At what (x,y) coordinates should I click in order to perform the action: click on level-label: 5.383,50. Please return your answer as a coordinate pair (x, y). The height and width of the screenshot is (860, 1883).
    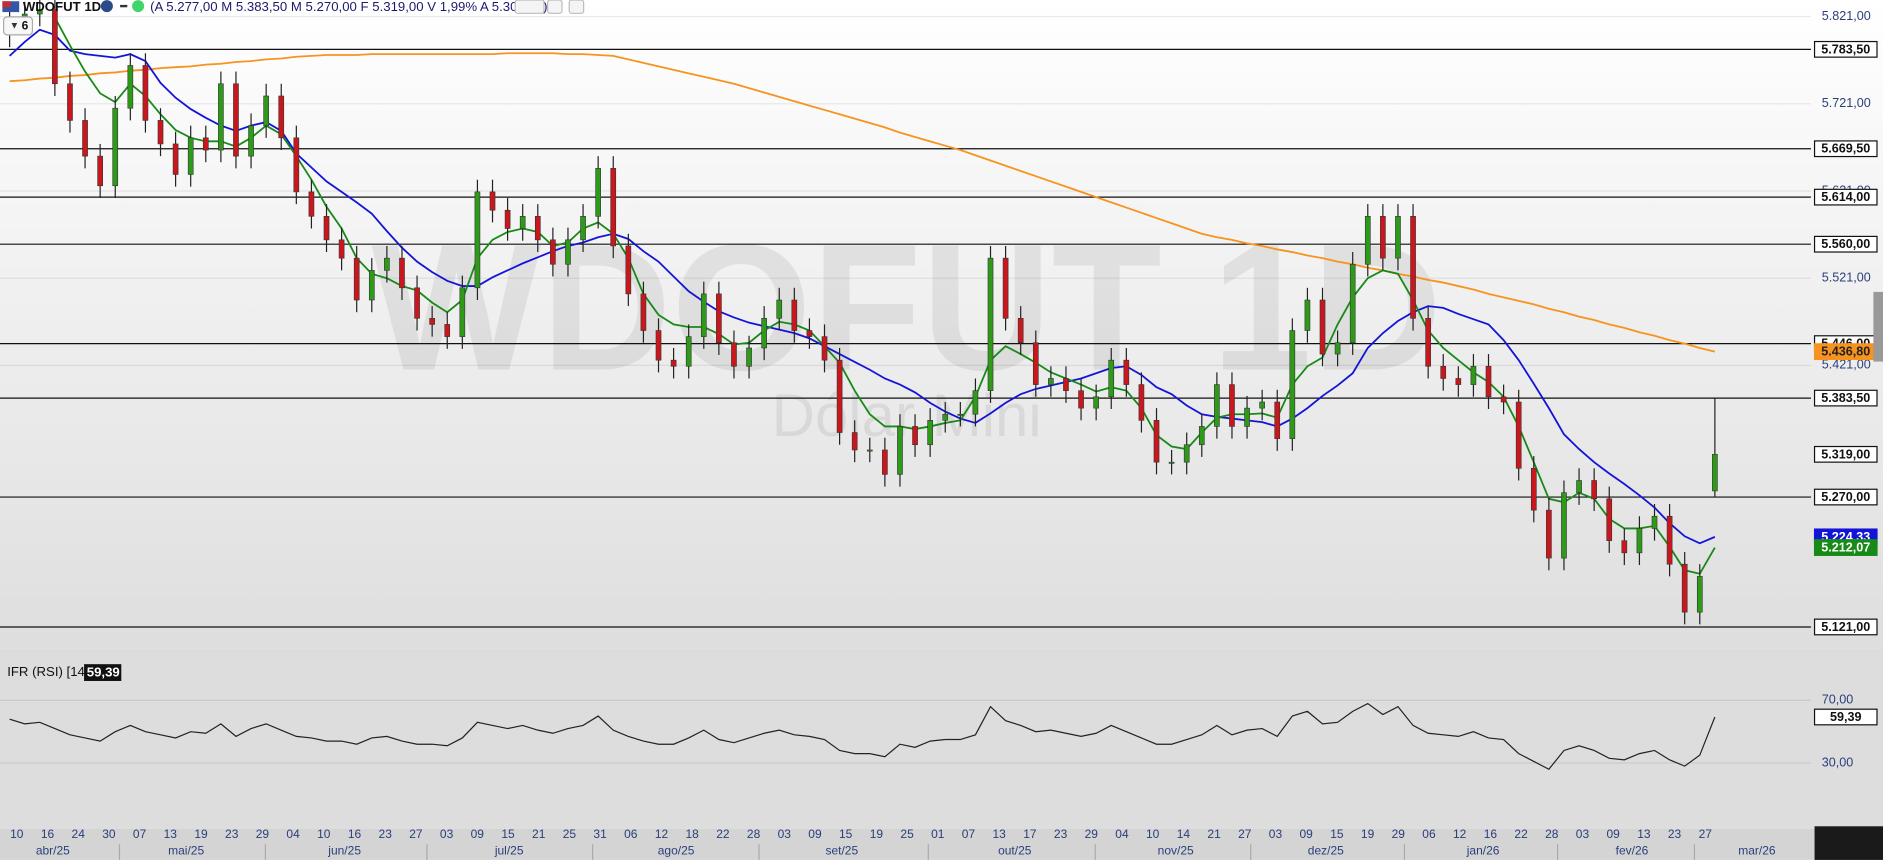
    Looking at the image, I should click on (1845, 398).